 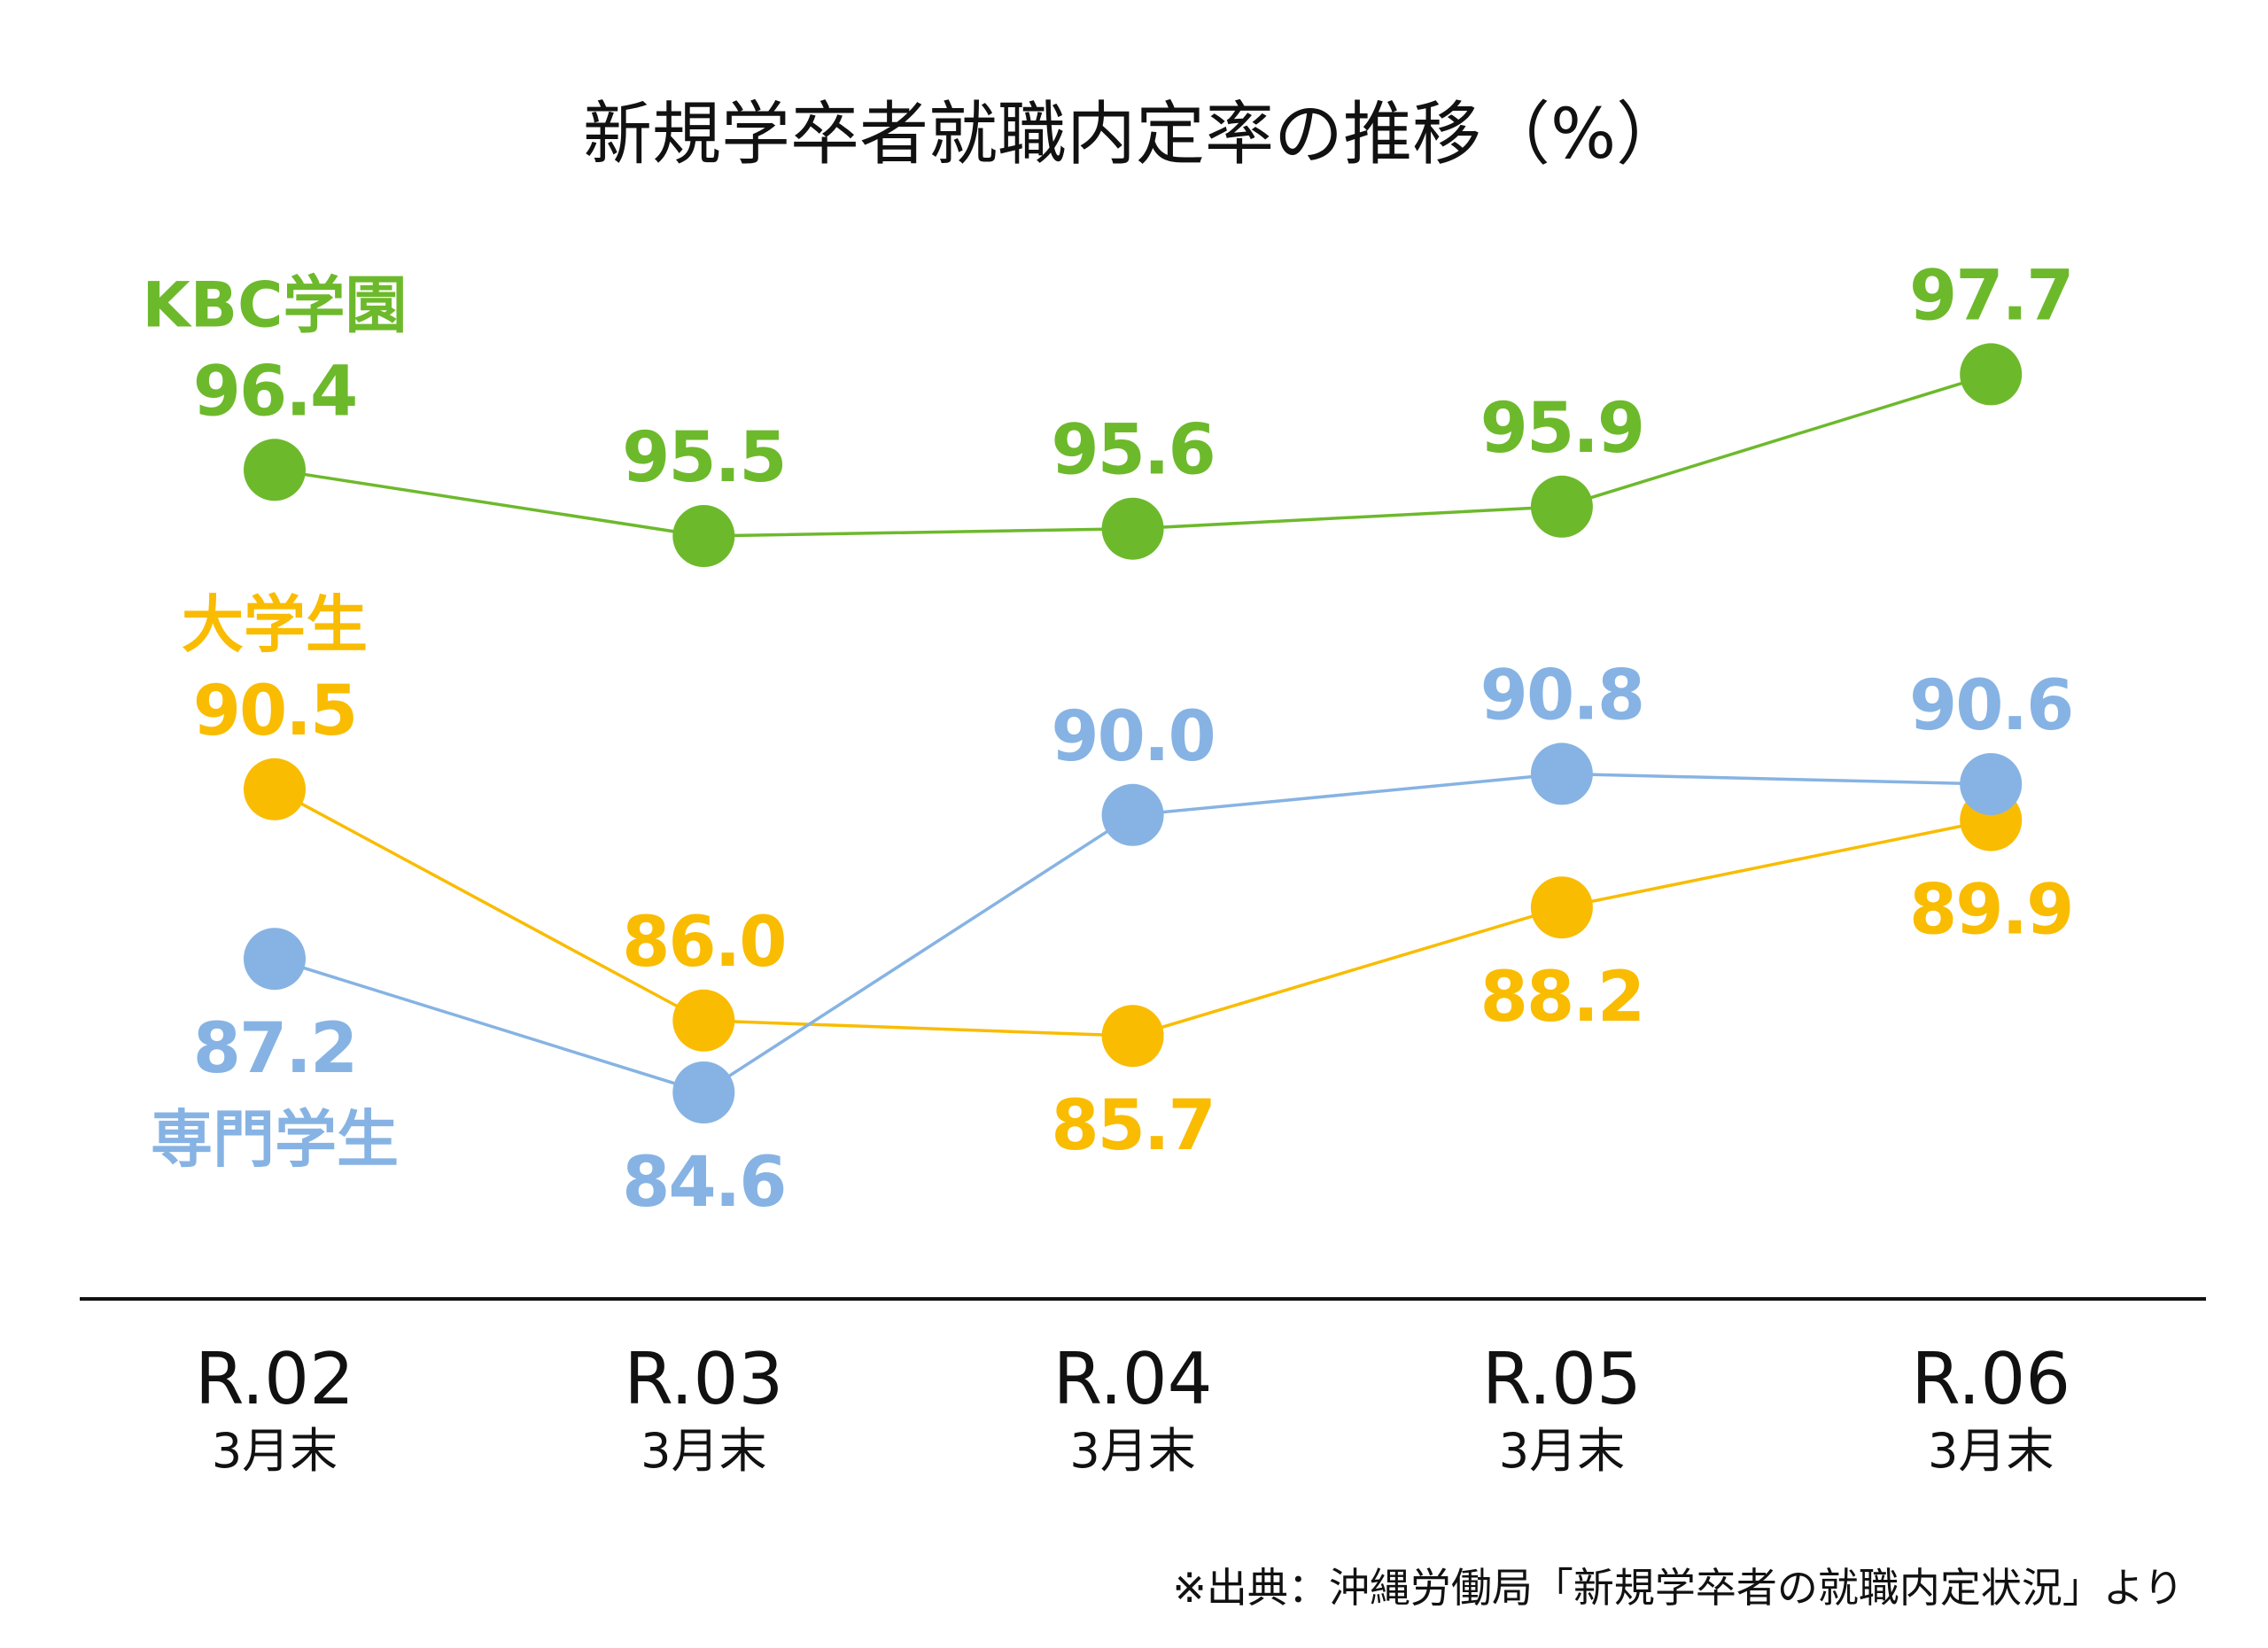 I want to click on data-label: 90.8, so click(x=1561, y=695).